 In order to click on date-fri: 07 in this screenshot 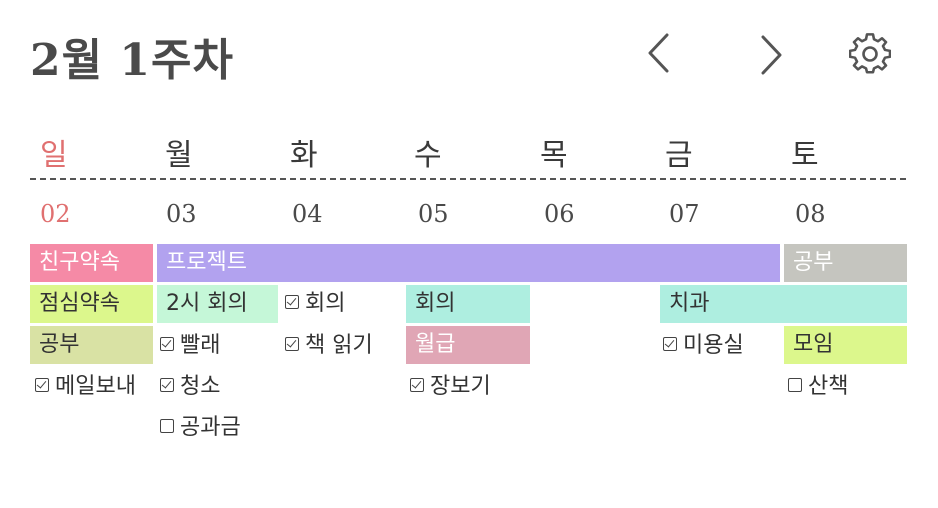, I will do `click(684, 214)`.